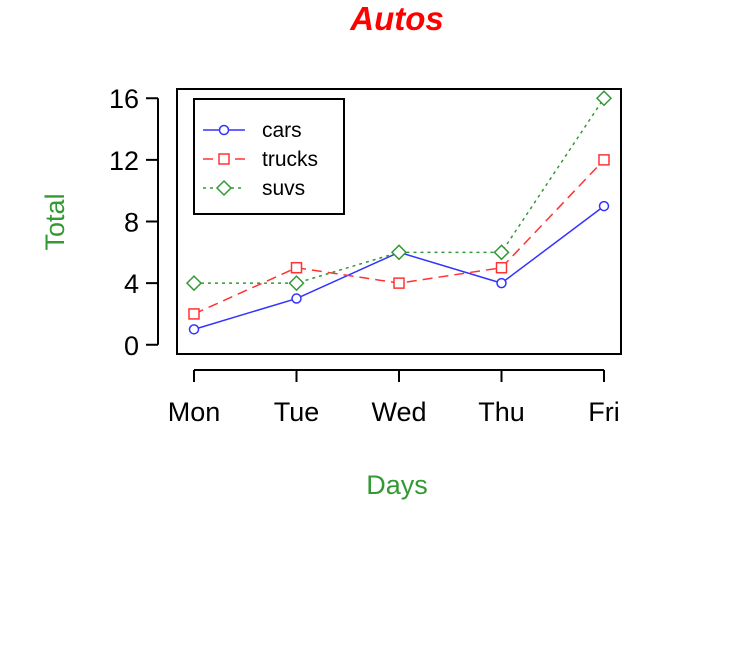  What do you see at coordinates (297, 412) in the screenshot?
I see `x-tick-label: Tue` at bounding box center [297, 412].